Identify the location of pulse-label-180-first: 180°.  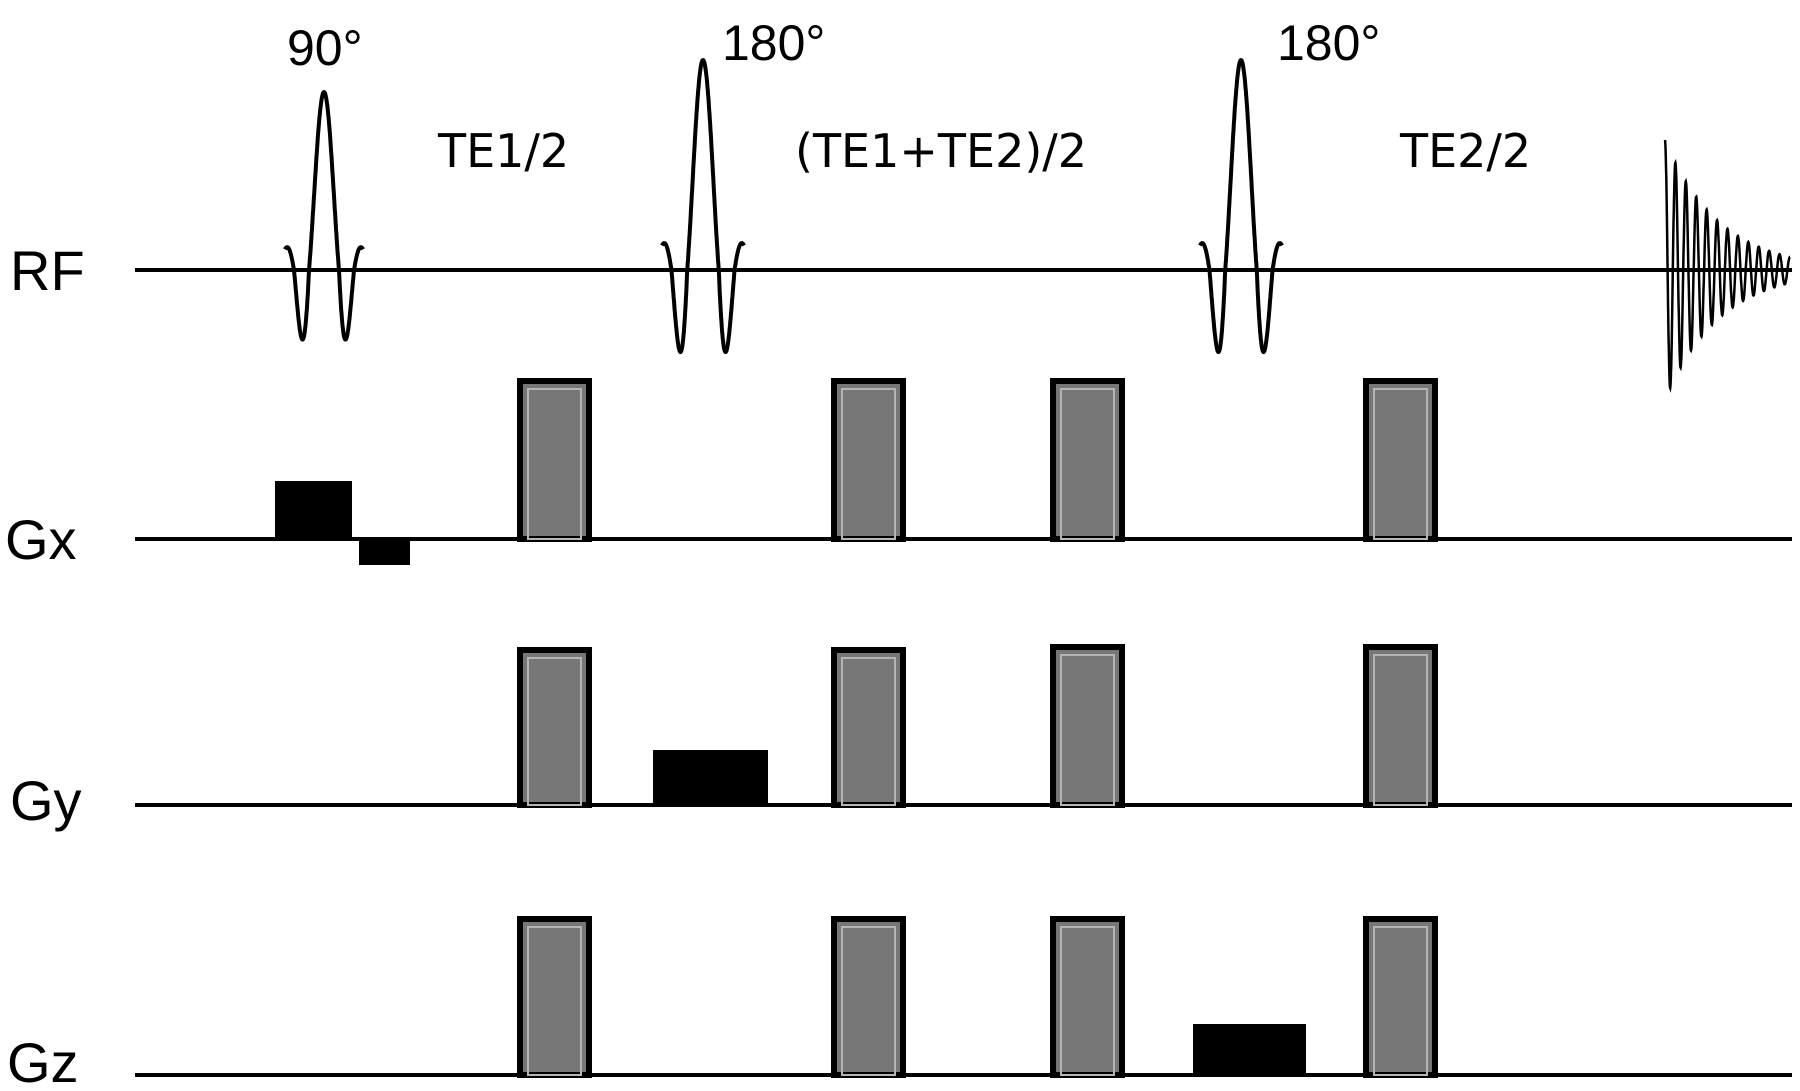
(773, 43).